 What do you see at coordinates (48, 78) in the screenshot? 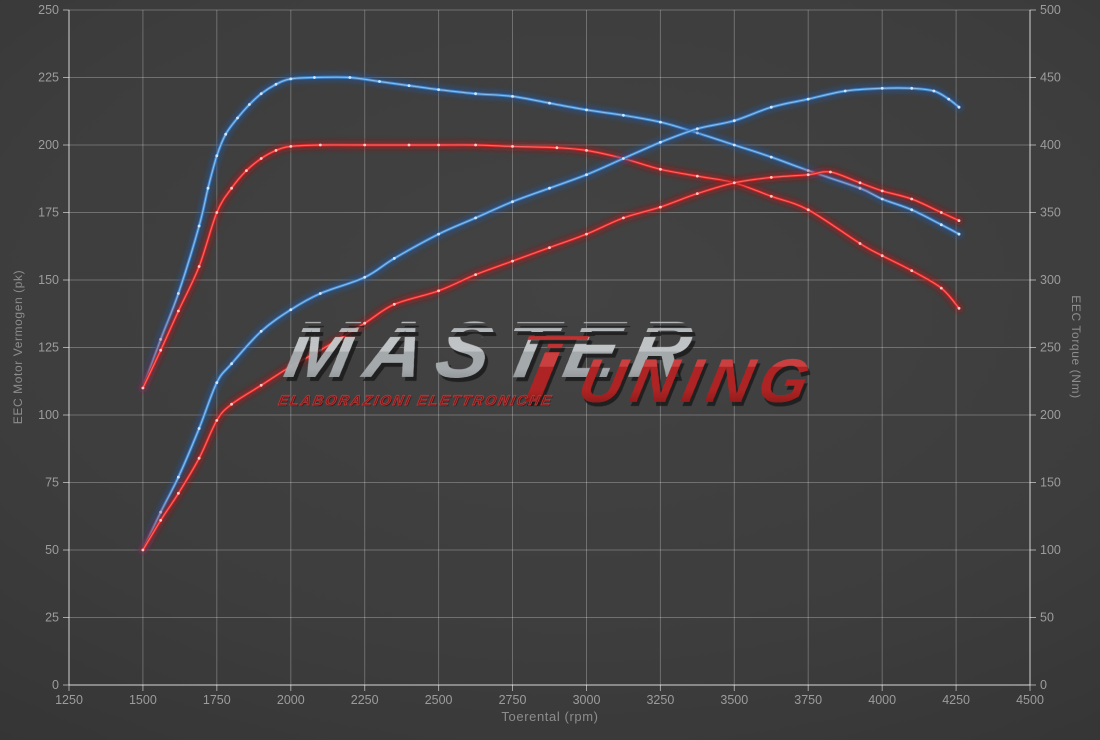
I see `y-left-tick-label: 225` at bounding box center [48, 78].